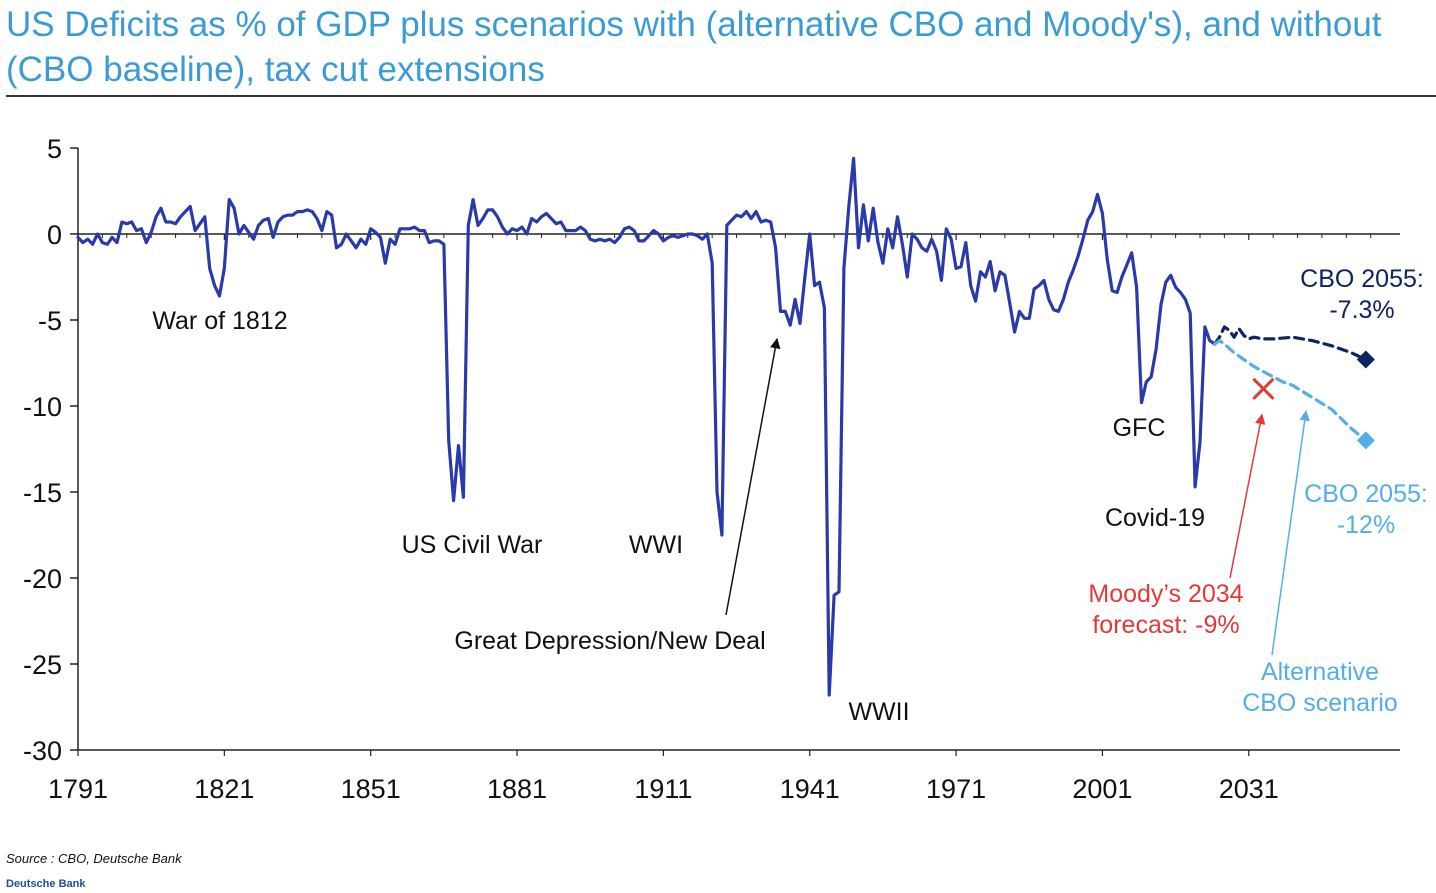  Describe the element at coordinates (42, 493) in the screenshot. I see `y-tick-label: -15` at that location.